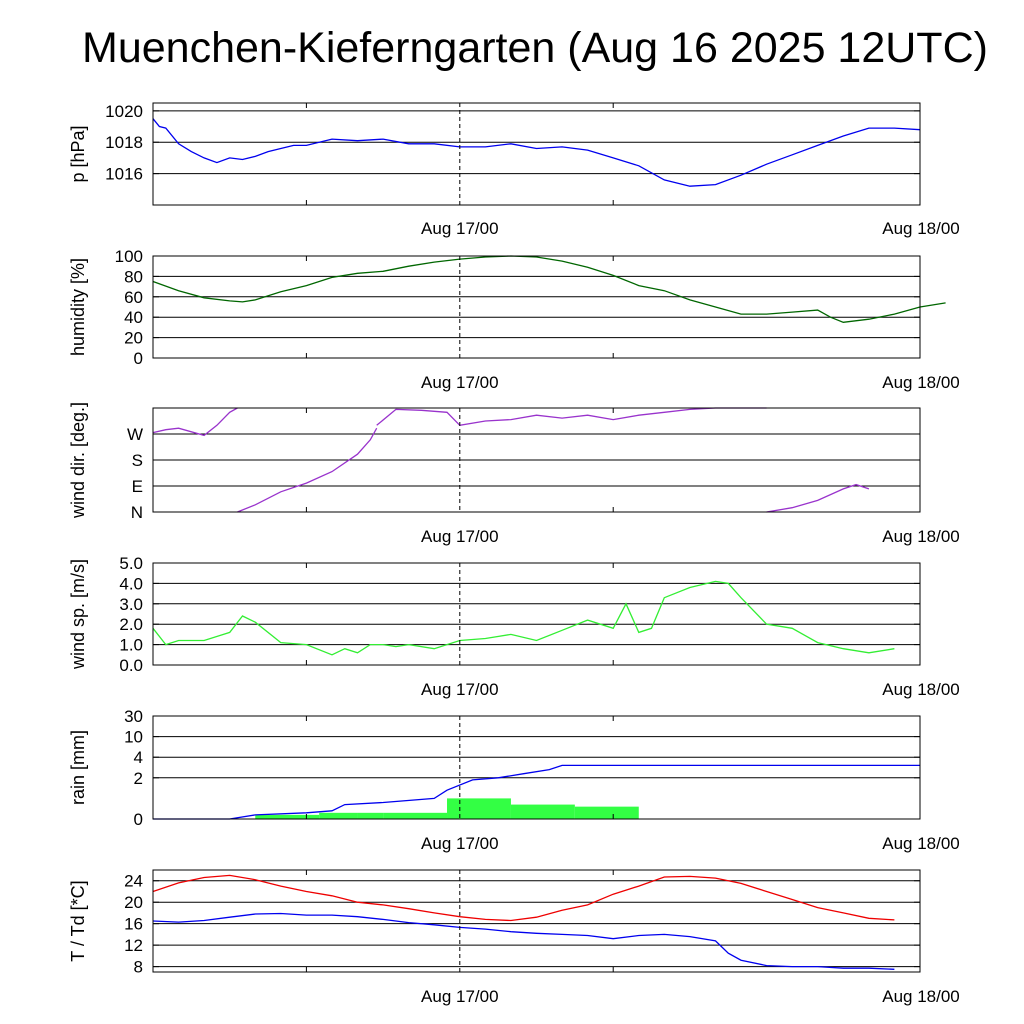 The height and width of the screenshot is (1024, 1024). What do you see at coordinates (571, 416) in the screenshot?
I see `wind_direction-series-dir-c` at bounding box center [571, 416].